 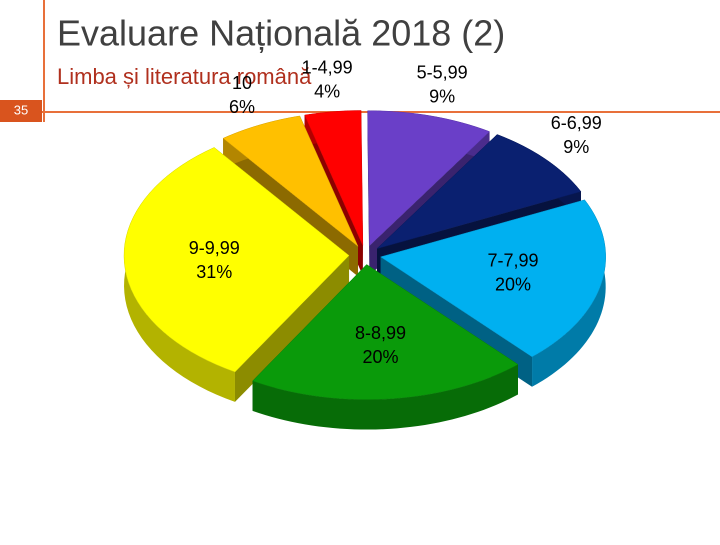 What do you see at coordinates (214, 272) in the screenshot?
I see `value-label: 31%` at bounding box center [214, 272].